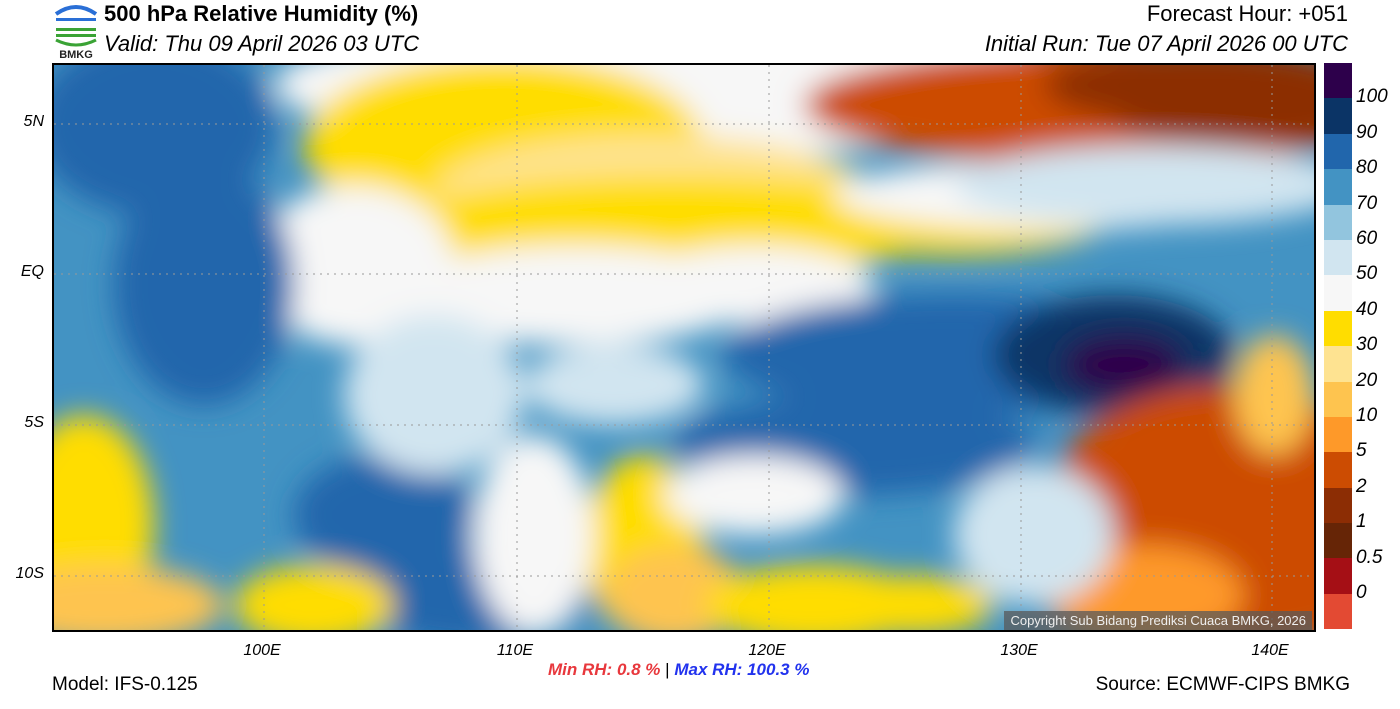 This screenshot has width=1400, height=709. Describe the element at coordinates (125, 684) in the screenshot. I see `model-info: Model: IFS-0.125` at that location.